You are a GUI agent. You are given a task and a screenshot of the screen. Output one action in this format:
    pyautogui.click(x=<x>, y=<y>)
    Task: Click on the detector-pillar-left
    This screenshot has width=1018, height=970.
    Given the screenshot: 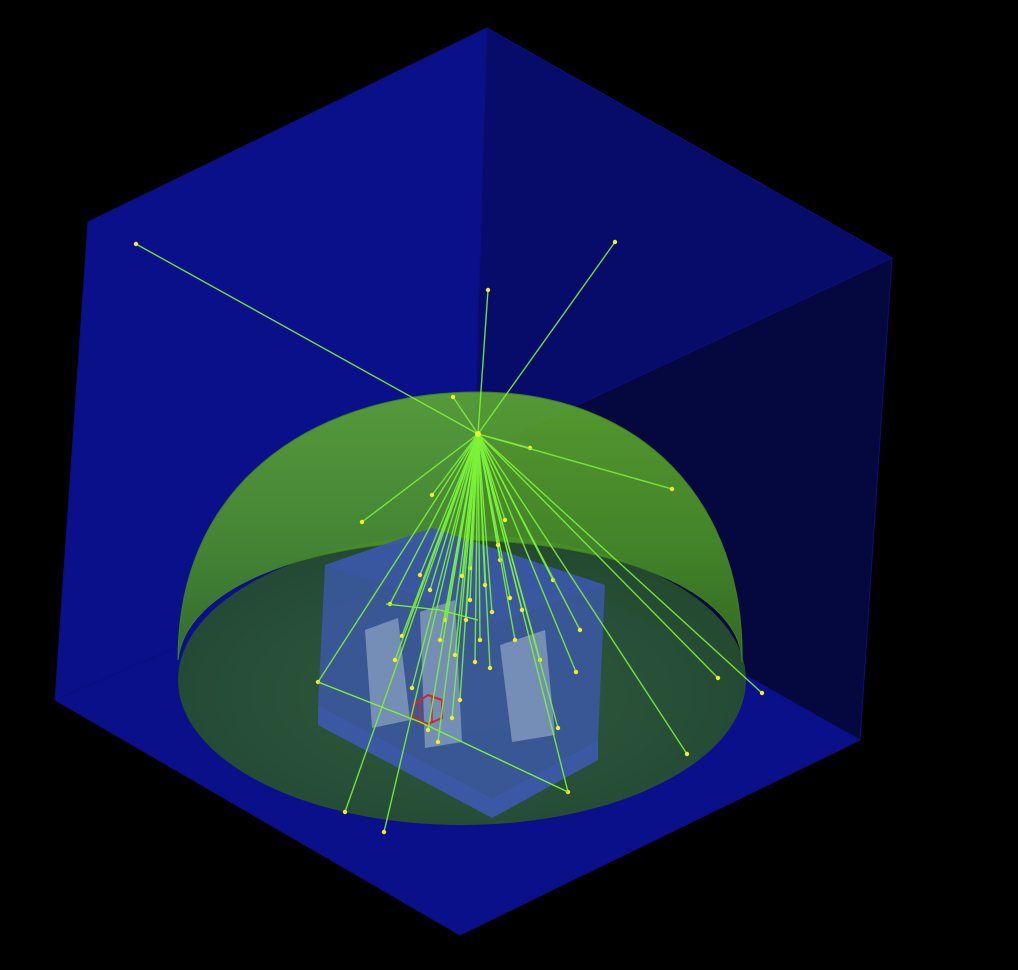 What is the action you would take?
    pyautogui.click(x=387, y=673)
    